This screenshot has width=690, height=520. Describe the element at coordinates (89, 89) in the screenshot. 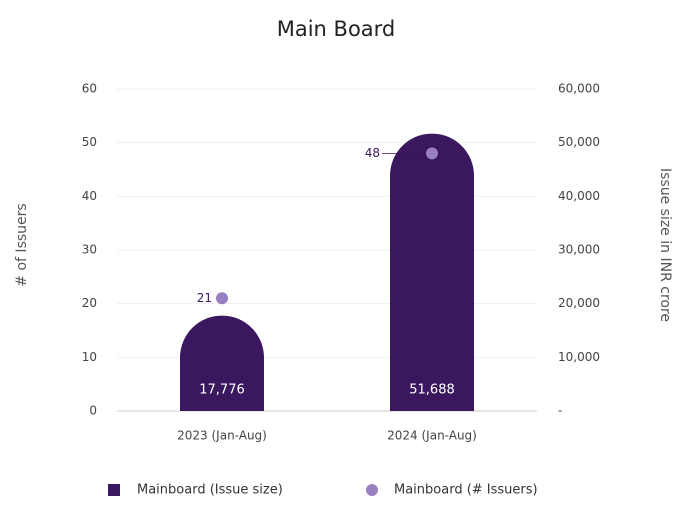

I see `y-tick-label: 60` at that location.